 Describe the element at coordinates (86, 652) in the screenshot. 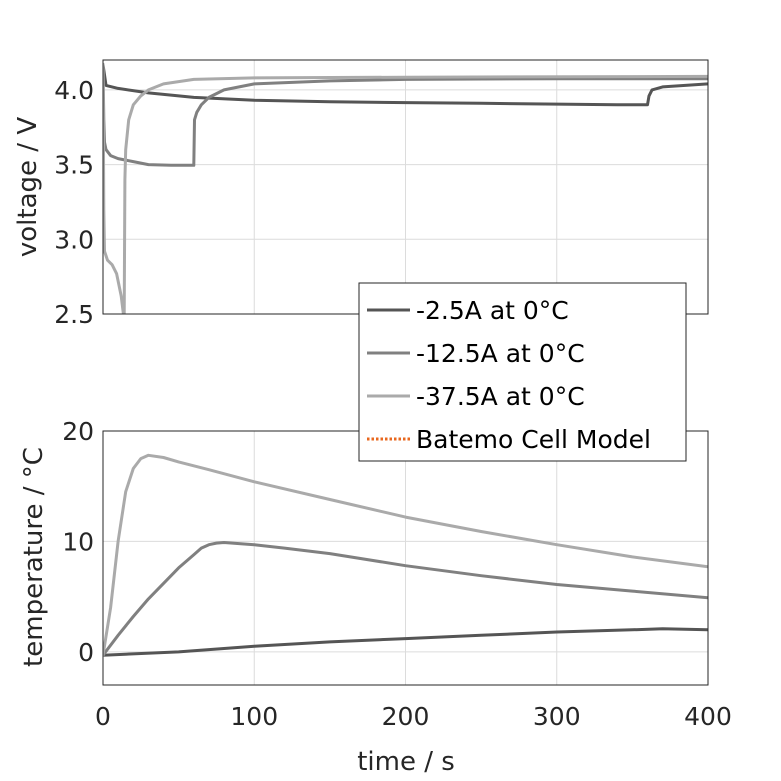

I see `temperature-y-tick-label: 0` at that location.